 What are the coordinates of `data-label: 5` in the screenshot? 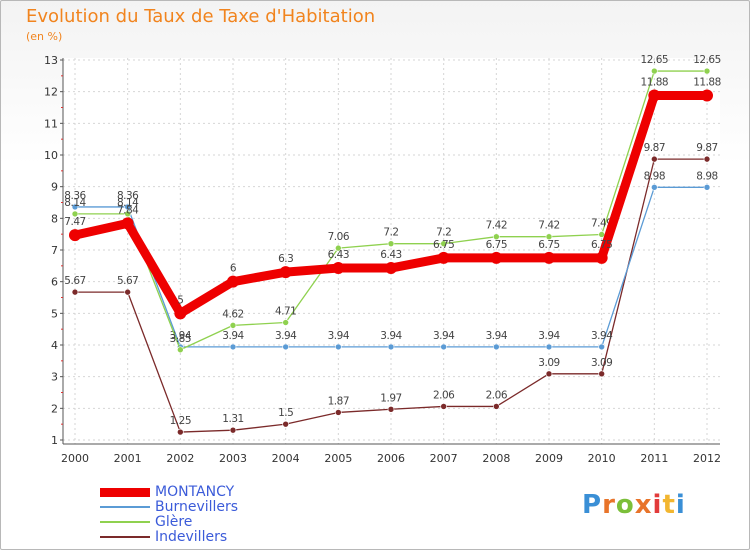 It's located at (180, 300).